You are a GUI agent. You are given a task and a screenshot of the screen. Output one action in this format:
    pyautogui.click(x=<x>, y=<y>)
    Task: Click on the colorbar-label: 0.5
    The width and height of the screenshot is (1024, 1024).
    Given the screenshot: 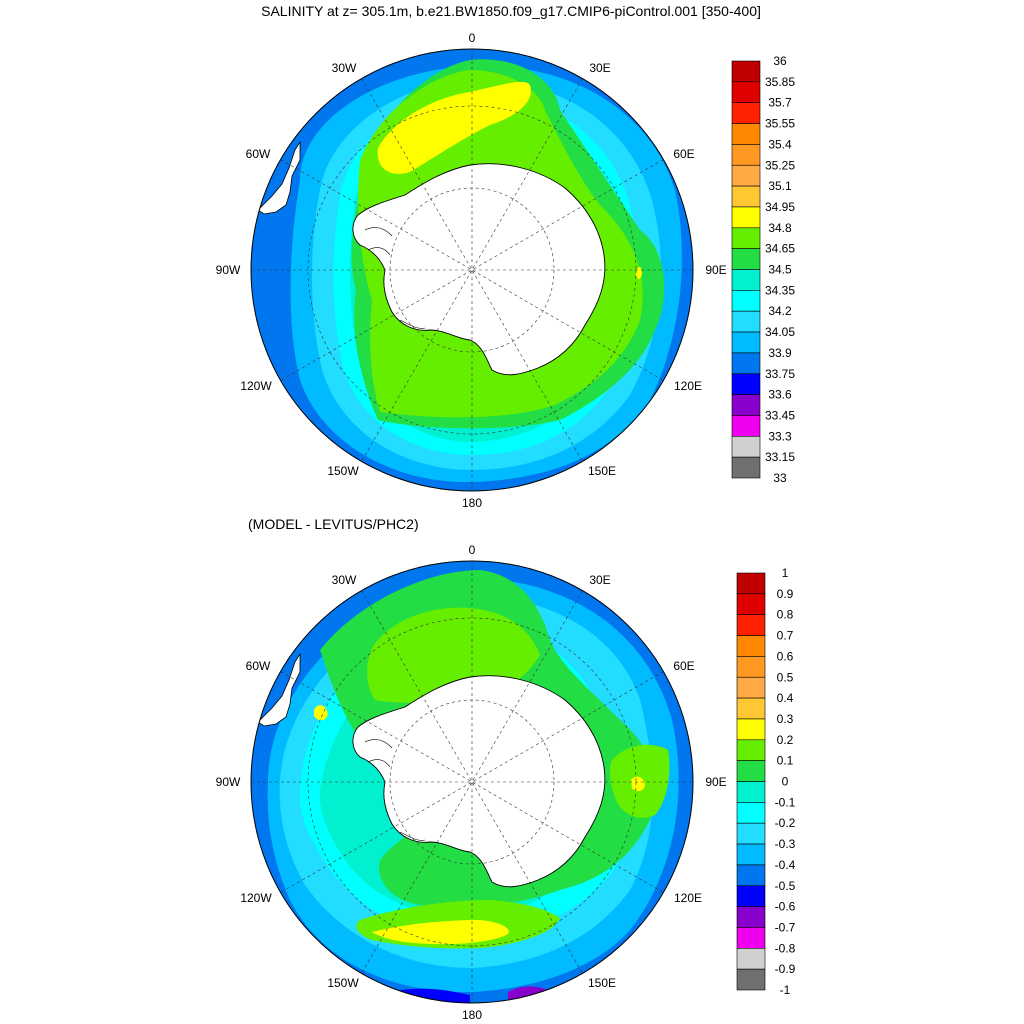 What is the action you would take?
    pyautogui.click(x=785, y=677)
    